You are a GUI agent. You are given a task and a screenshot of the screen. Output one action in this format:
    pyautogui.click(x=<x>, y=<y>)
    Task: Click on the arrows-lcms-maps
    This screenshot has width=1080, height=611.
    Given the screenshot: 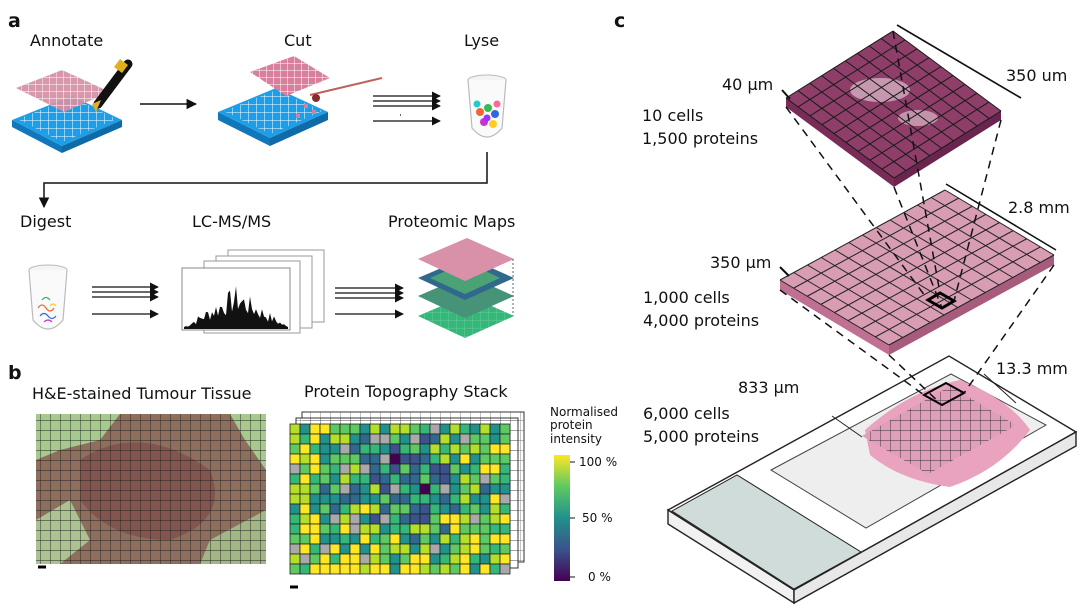 What is the action you would take?
    pyautogui.click(x=369, y=301)
    